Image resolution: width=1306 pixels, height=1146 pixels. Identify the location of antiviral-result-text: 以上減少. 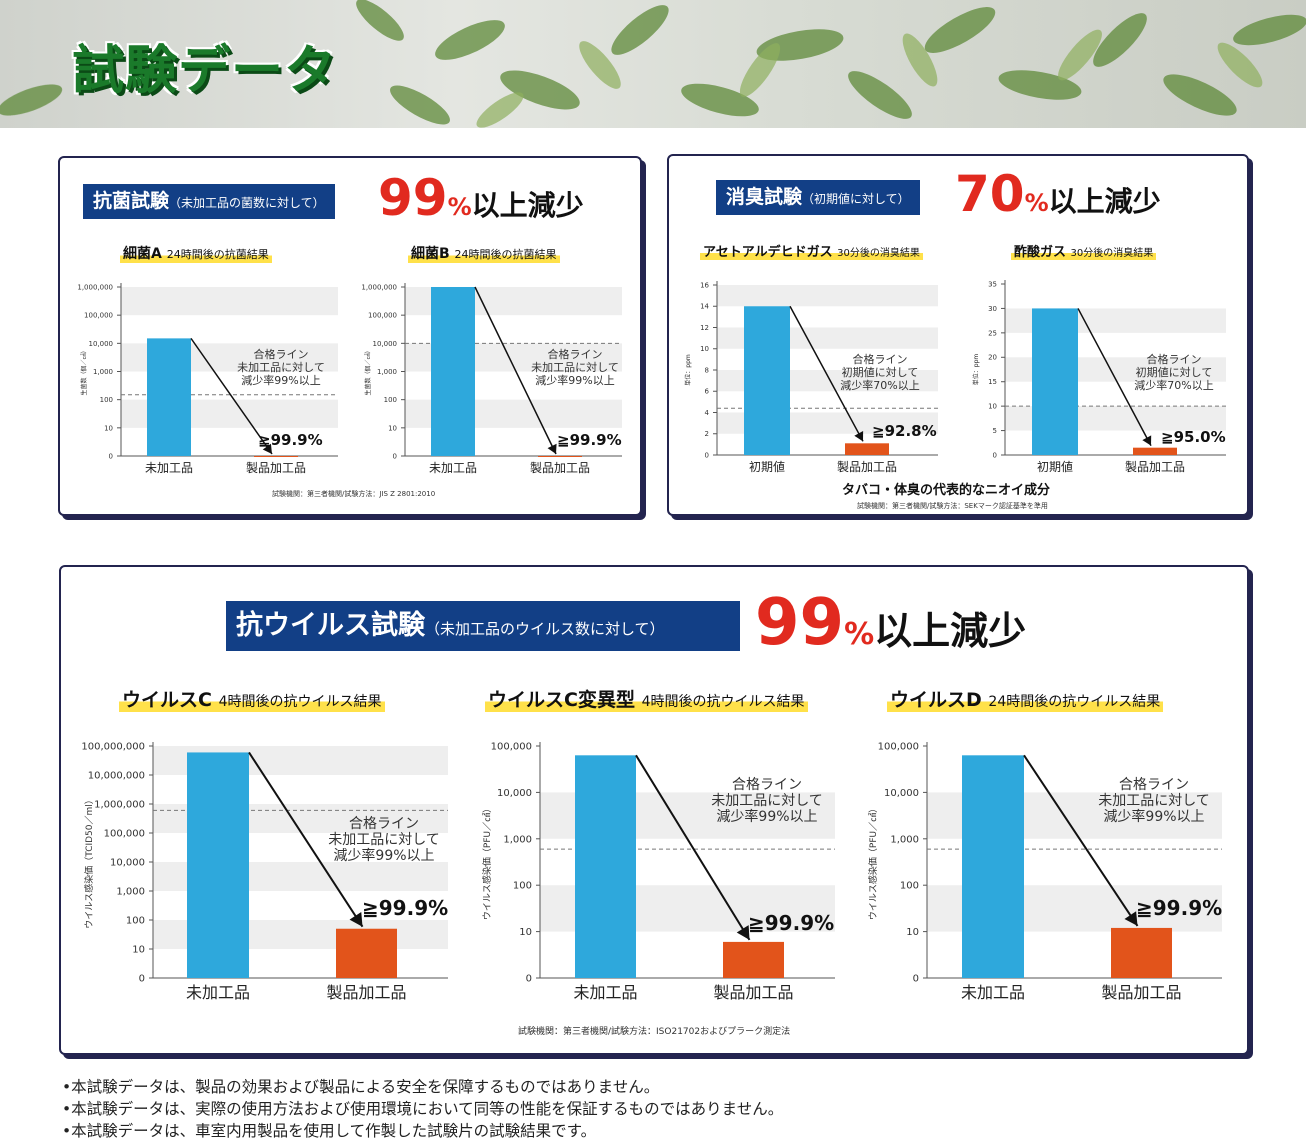
(950, 631).